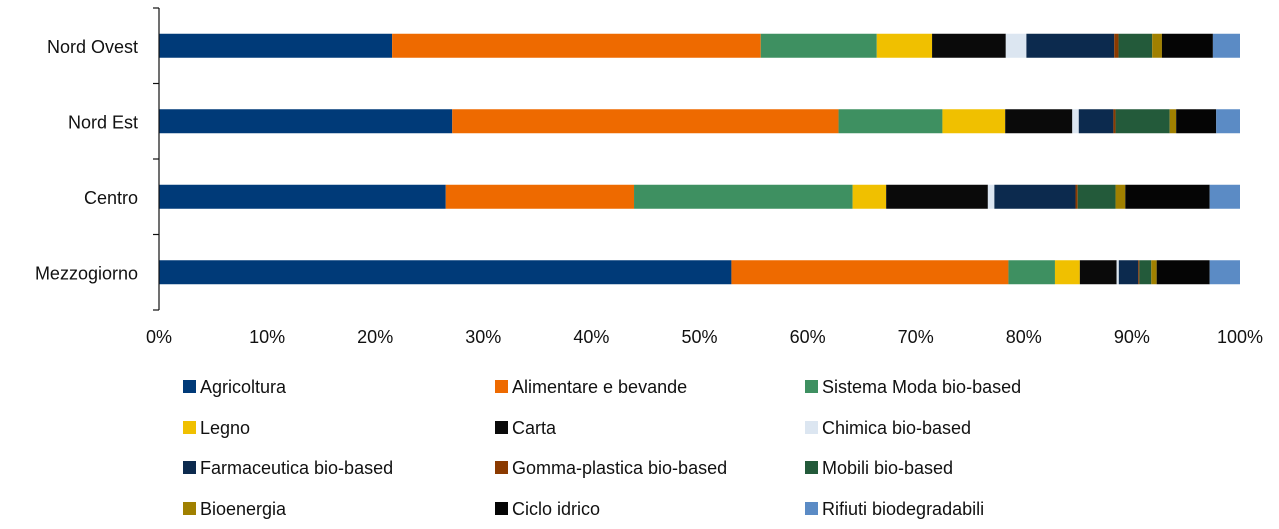 This screenshot has width=1279, height=529. What do you see at coordinates (1067, 272) in the screenshot?
I see `bar-mezzogiorno-legno` at bounding box center [1067, 272].